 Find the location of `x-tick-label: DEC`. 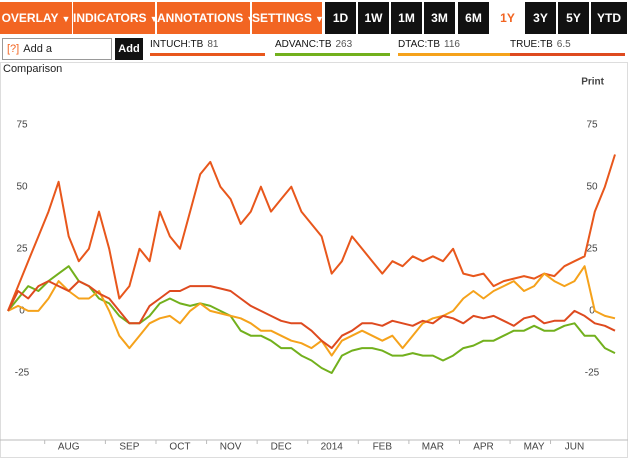

x-tick-label: DEC is located at coordinates (281, 447).